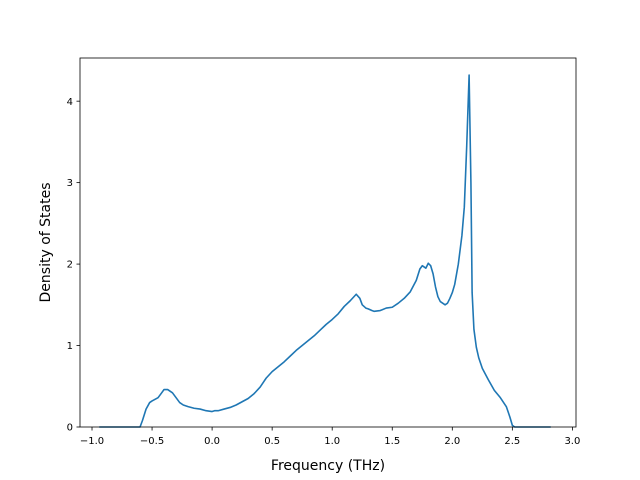  What do you see at coordinates (70, 346) in the screenshot?
I see `y-tick-label: 1` at bounding box center [70, 346].